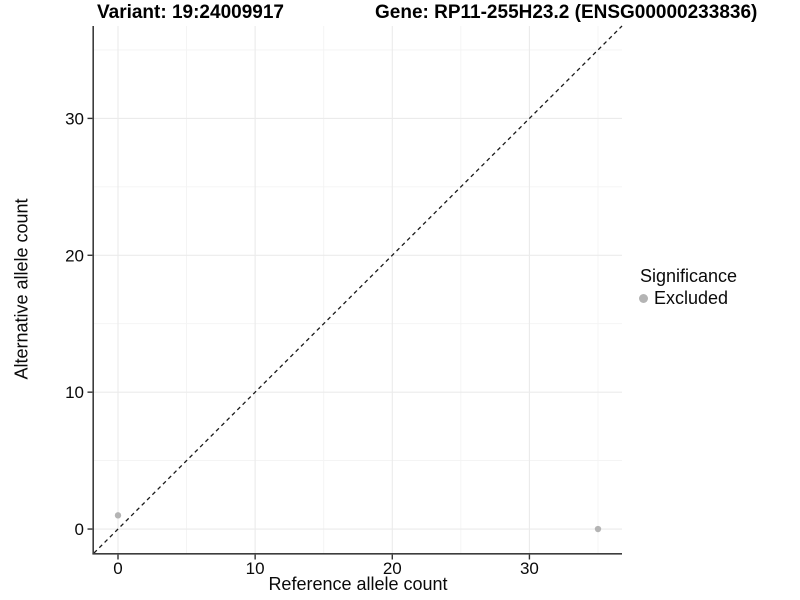  Describe the element at coordinates (79, 529) in the screenshot. I see `y-tick-label: 0` at that location.